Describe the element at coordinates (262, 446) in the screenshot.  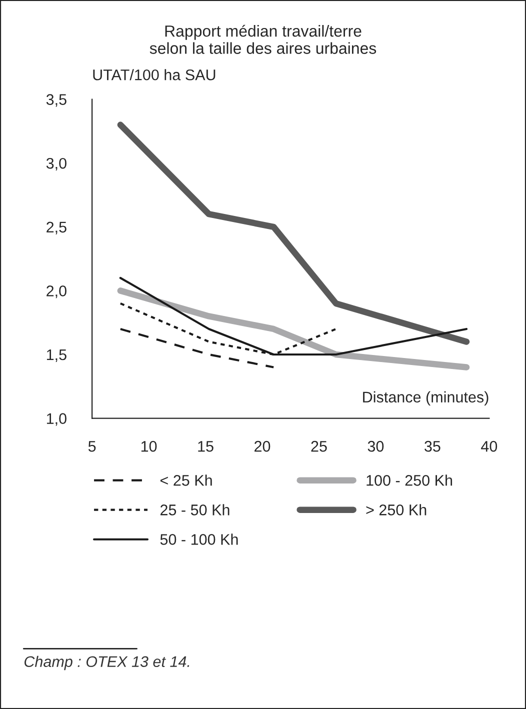
I see `x-tick-label: 20` at that location.